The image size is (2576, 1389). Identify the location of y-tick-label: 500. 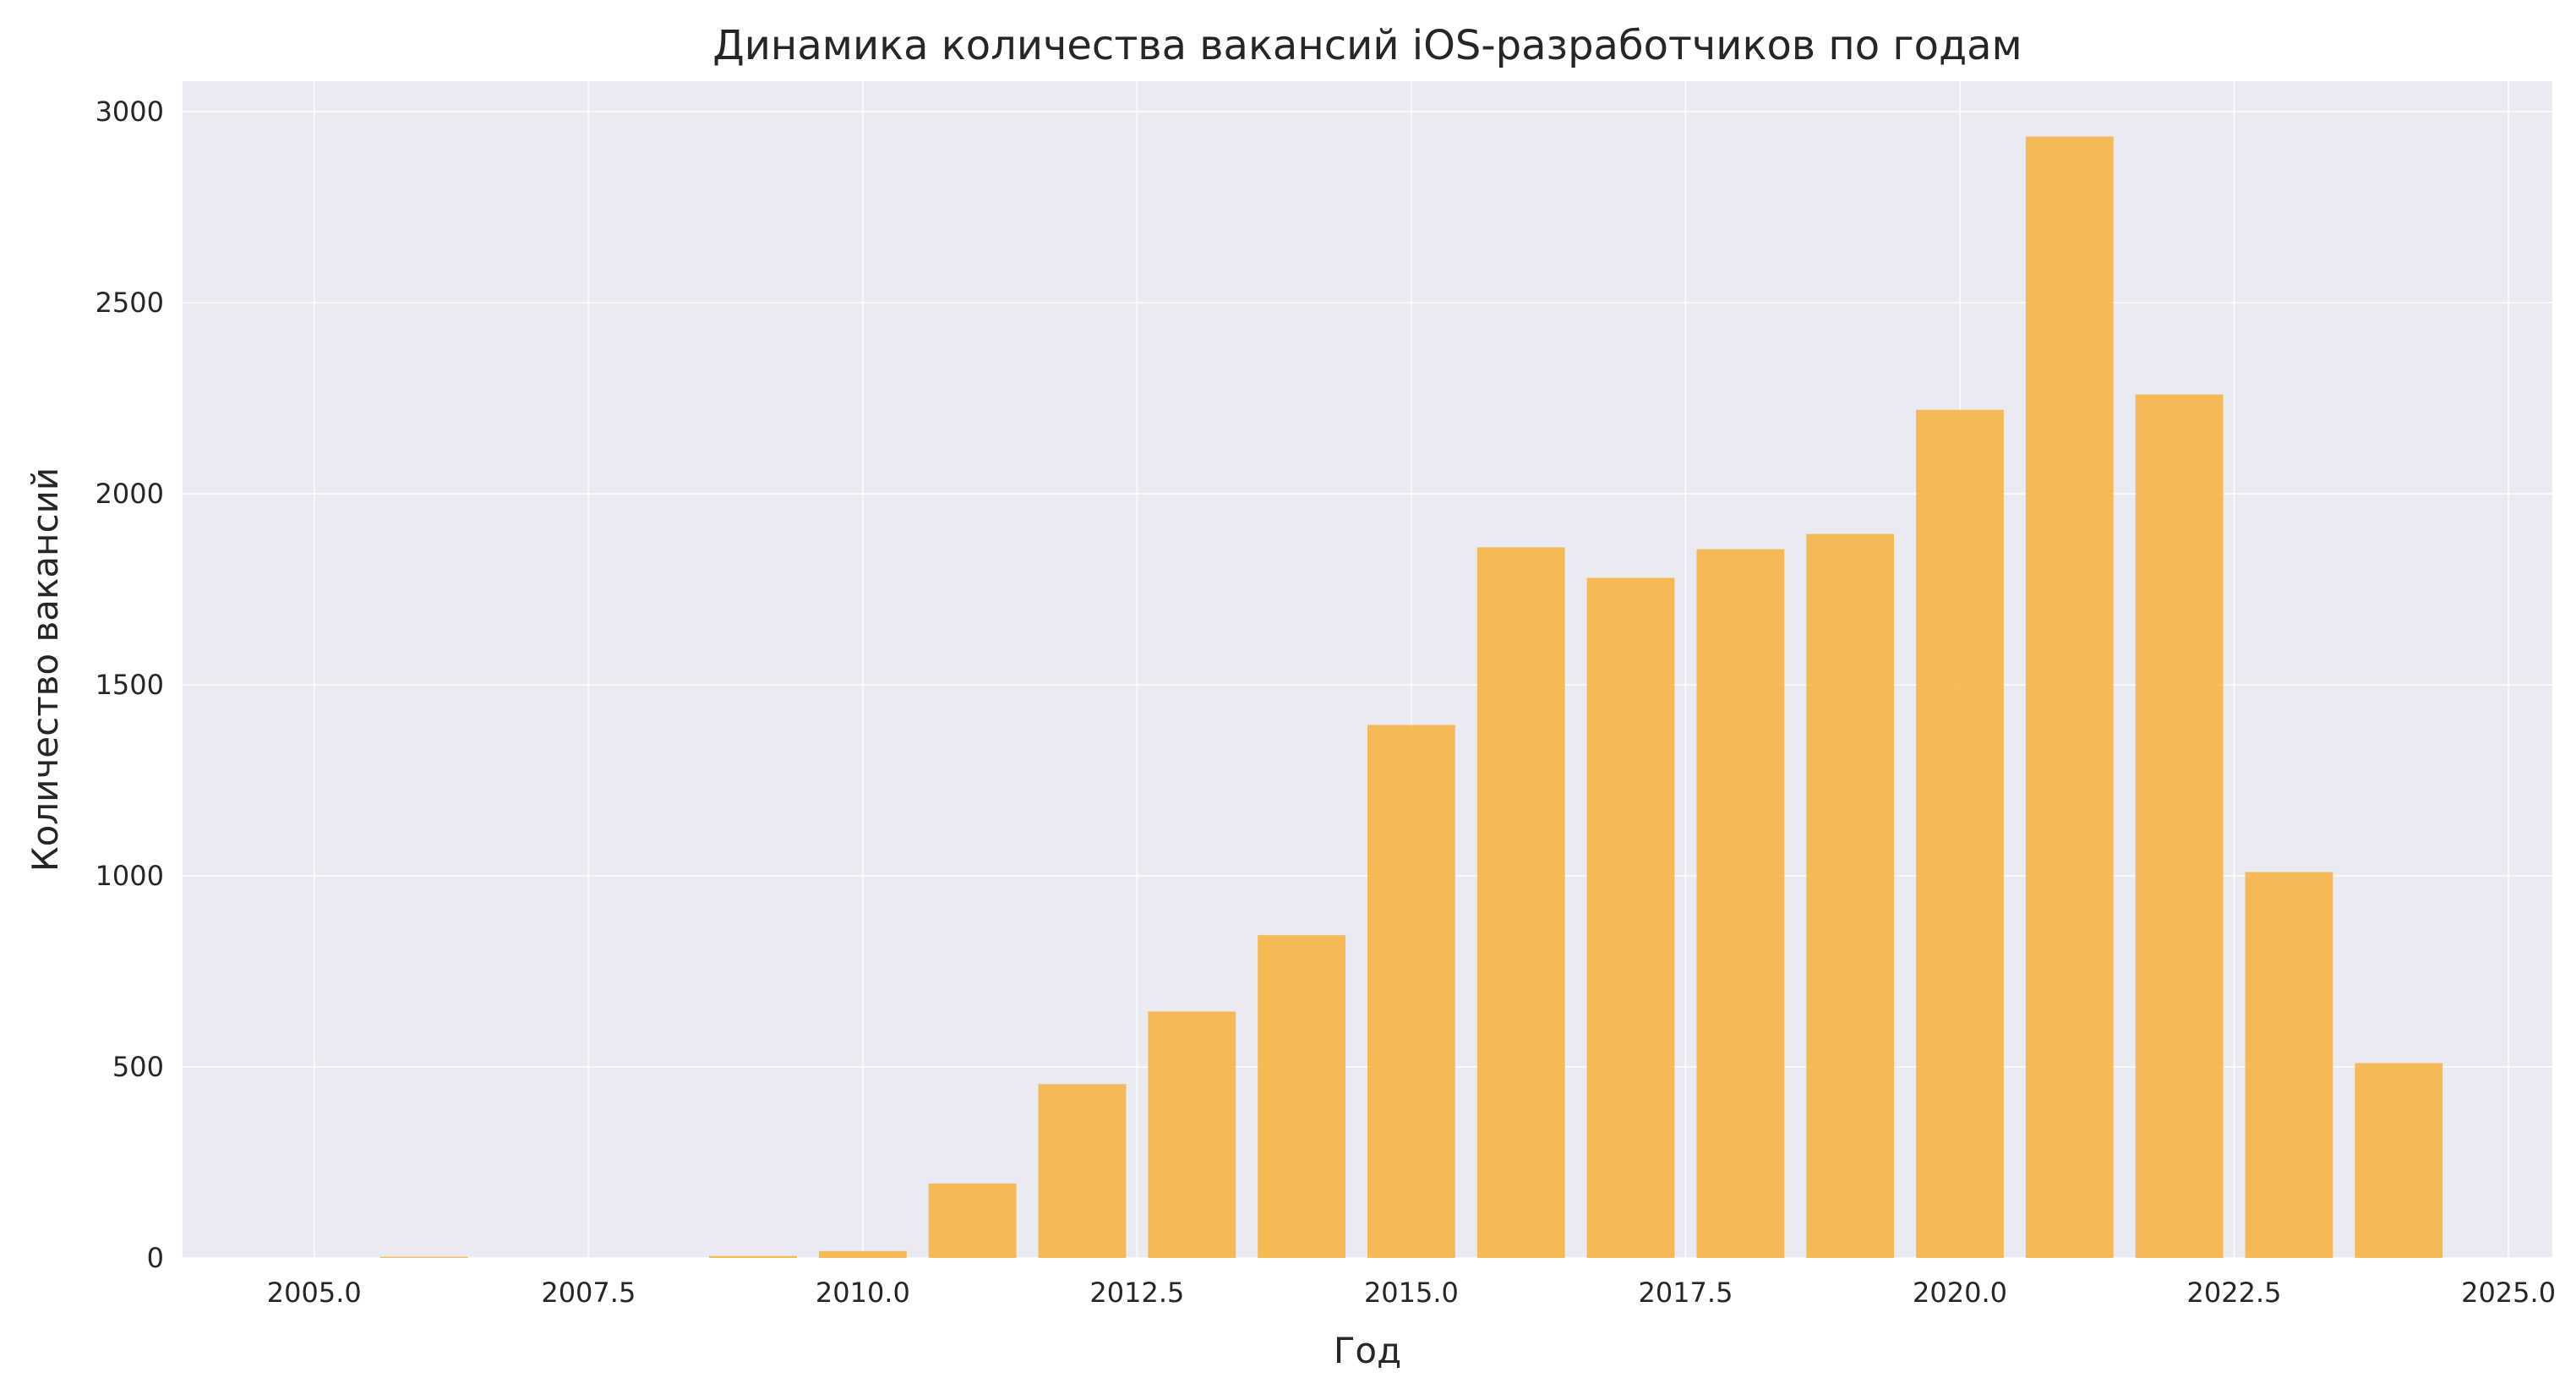
(138, 1067).